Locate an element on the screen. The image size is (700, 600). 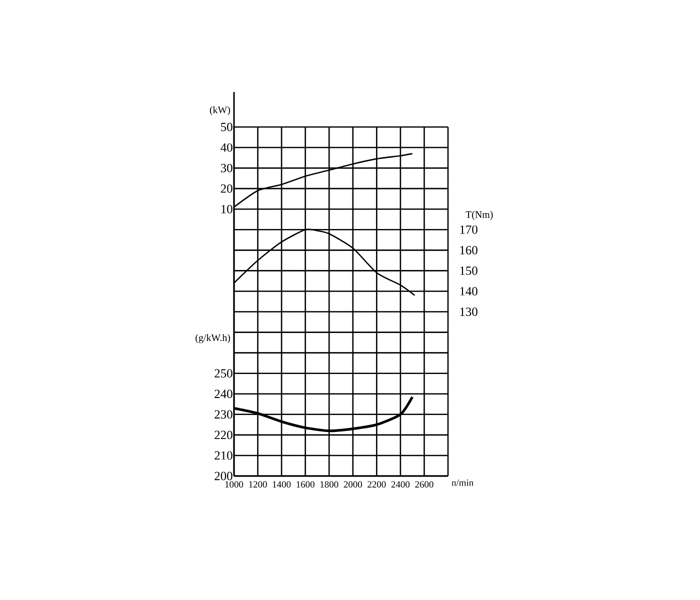
x-tick-label: 1200 is located at coordinates (258, 484).